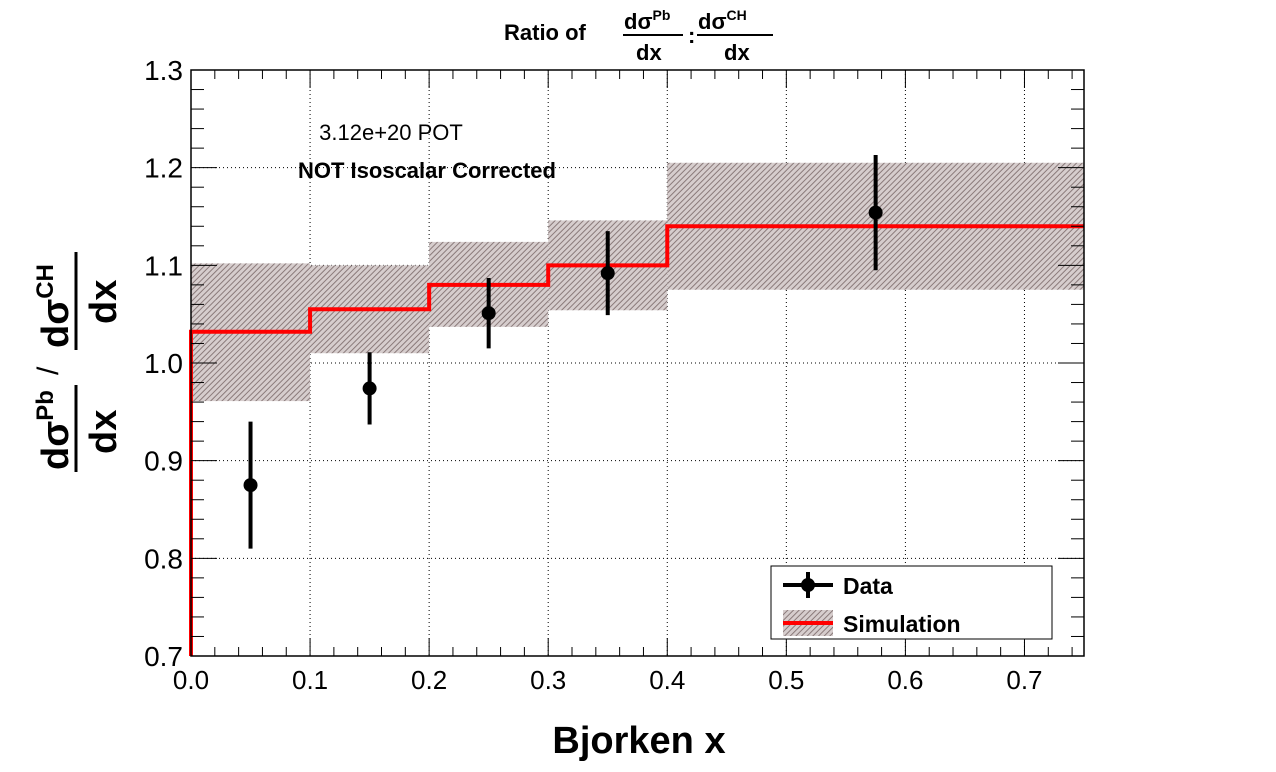 Image resolution: width=1276 pixels, height=772 pixels. I want to click on x-tick-label: 0.4, so click(667, 680).